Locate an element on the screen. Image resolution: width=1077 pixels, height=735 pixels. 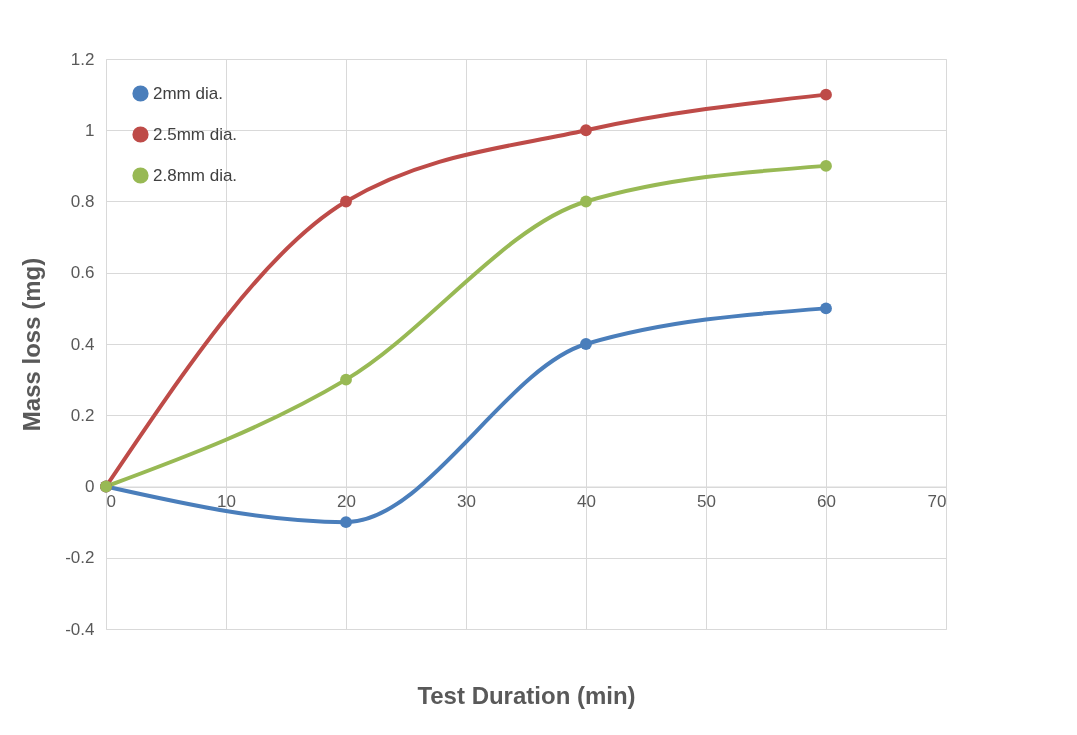
x-tick-label: 0 is located at coordinates (111, 501).